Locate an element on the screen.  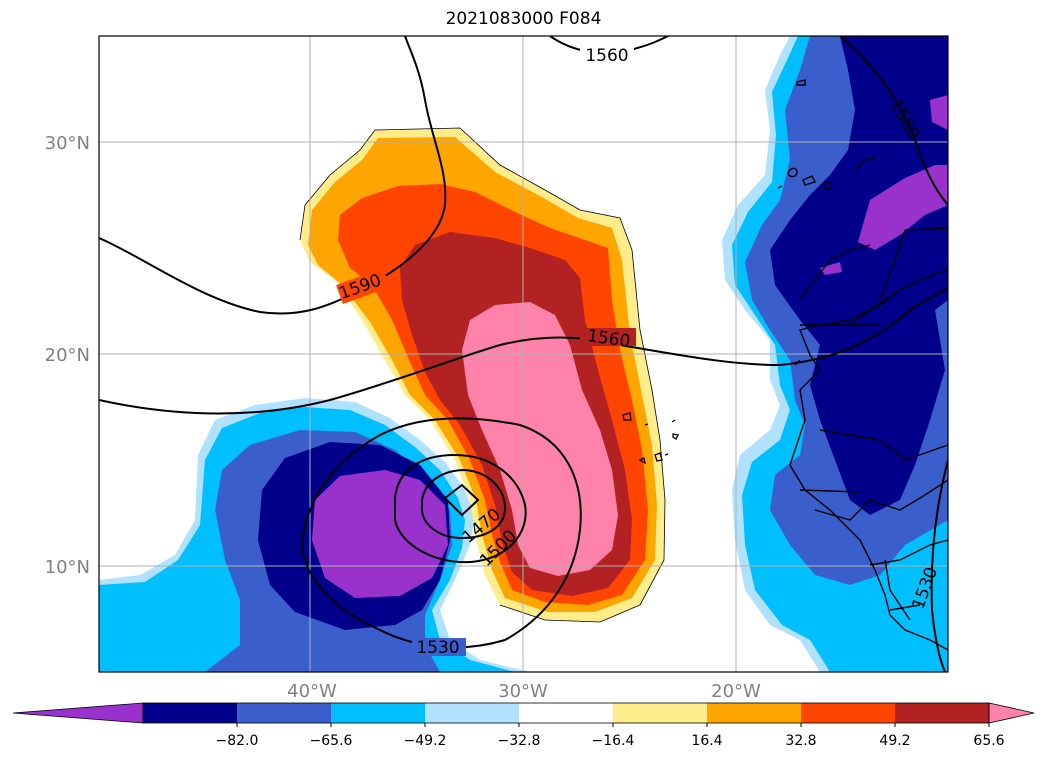
colorbar-frame is located at coordinates (566, 713).